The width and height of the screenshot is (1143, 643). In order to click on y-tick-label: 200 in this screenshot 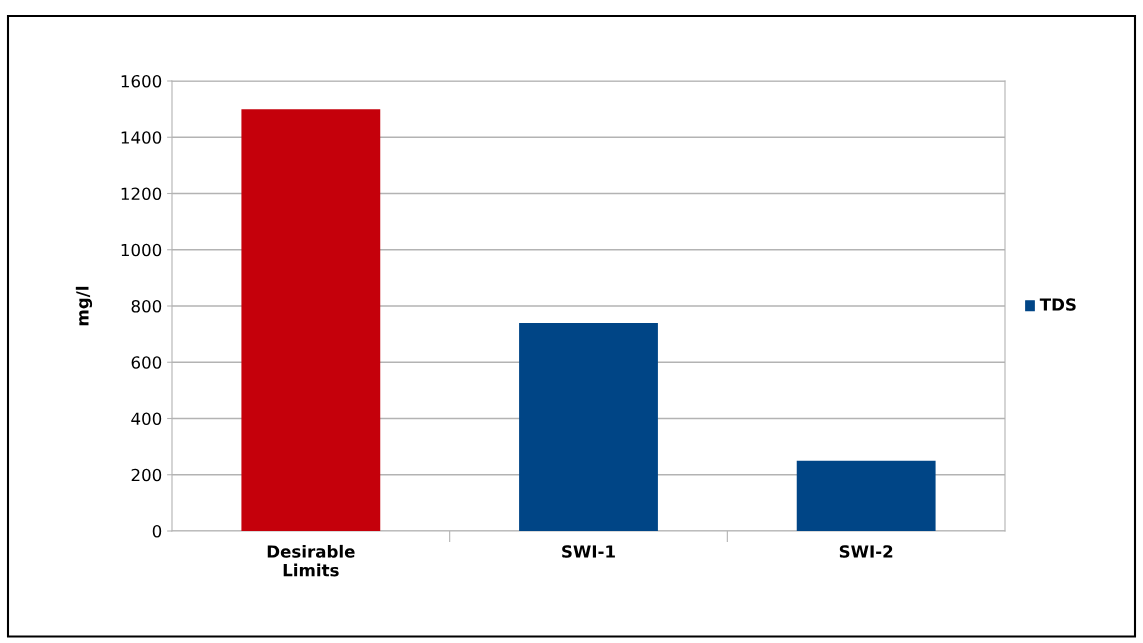, I will do `click(146, 475)`.